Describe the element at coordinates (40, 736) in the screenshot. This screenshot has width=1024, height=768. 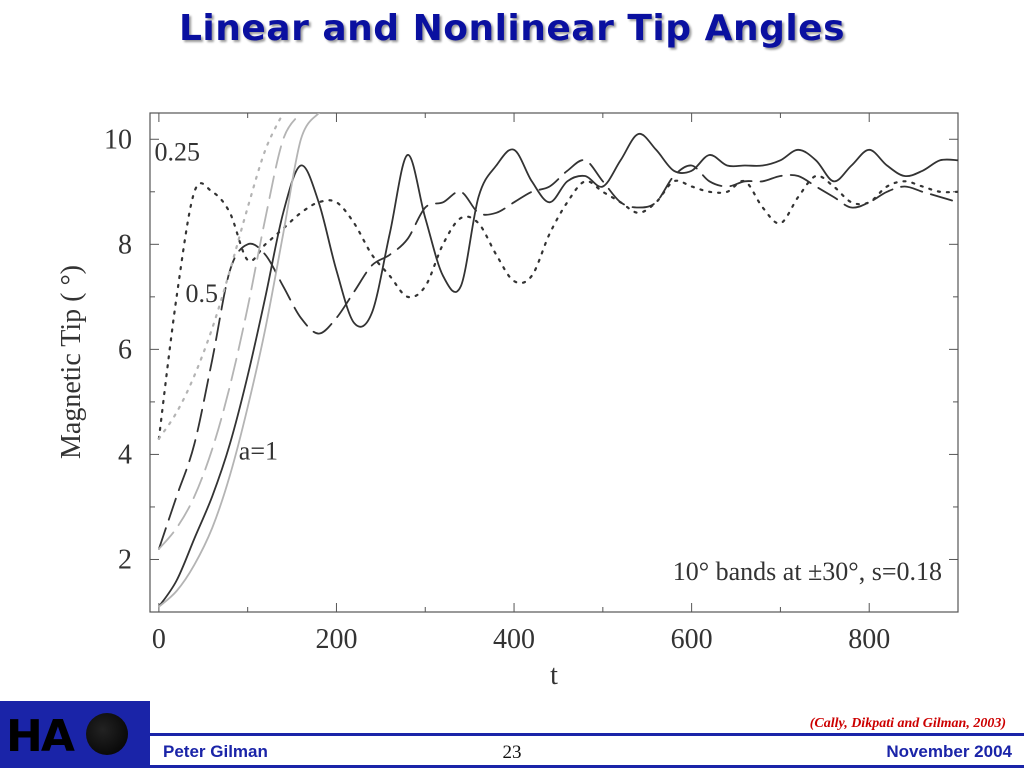
I see `logo-text: HA` at that location.